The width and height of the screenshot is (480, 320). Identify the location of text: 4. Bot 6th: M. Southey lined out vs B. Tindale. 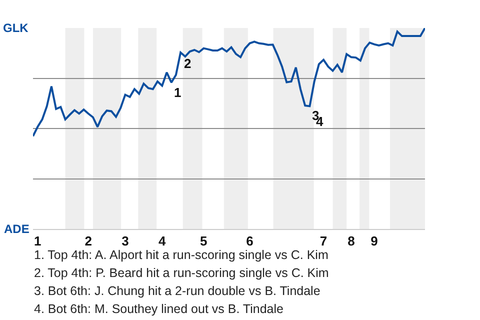
(159, 309).